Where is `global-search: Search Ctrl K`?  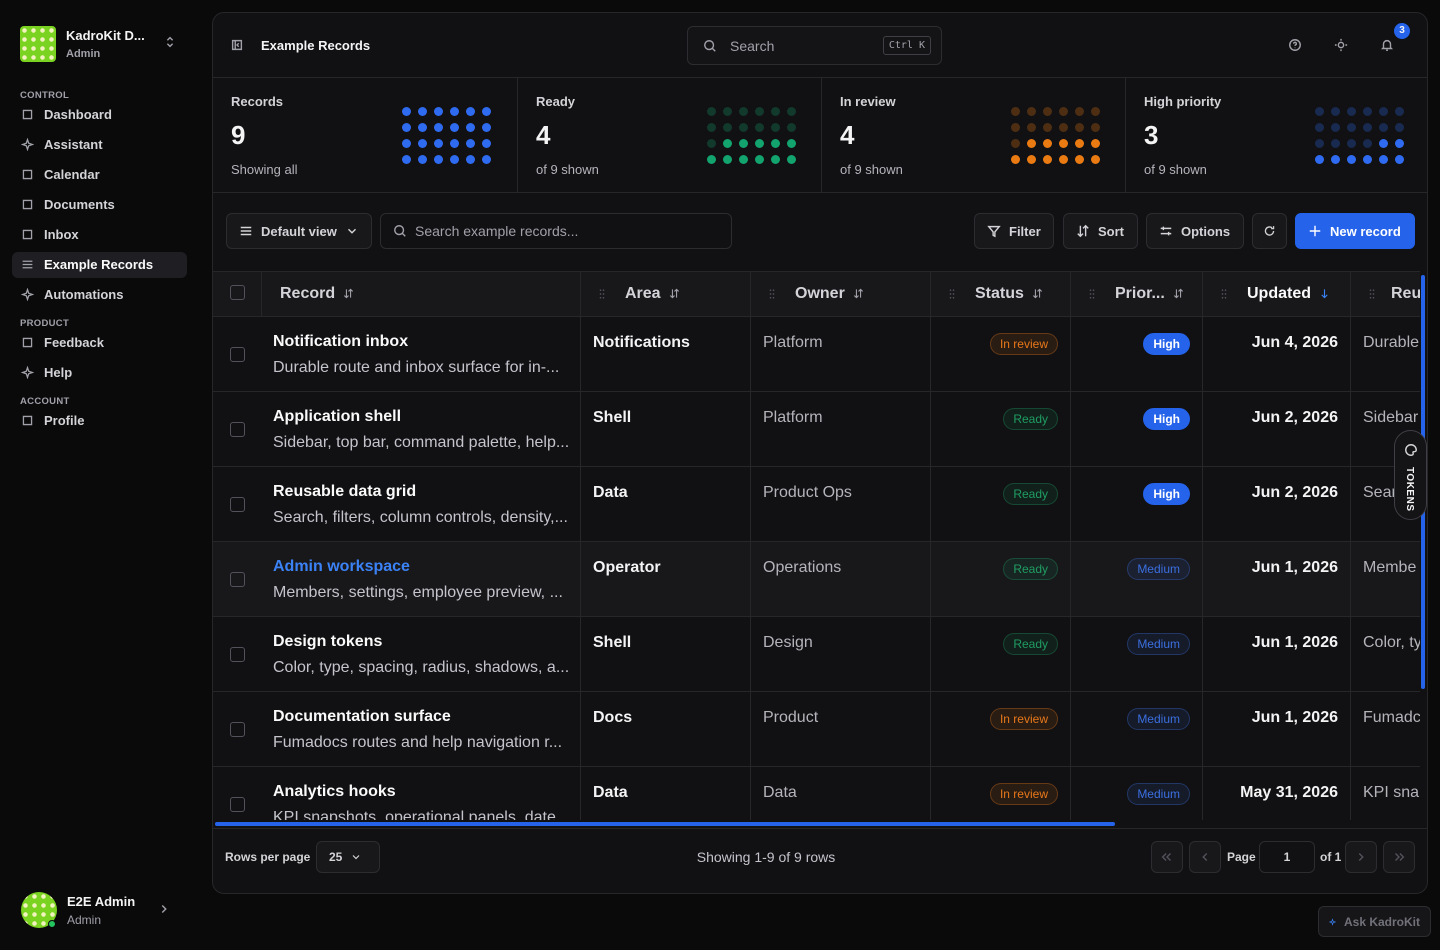
global-search: Search Ctrl K is located at coordinates (814, 45).